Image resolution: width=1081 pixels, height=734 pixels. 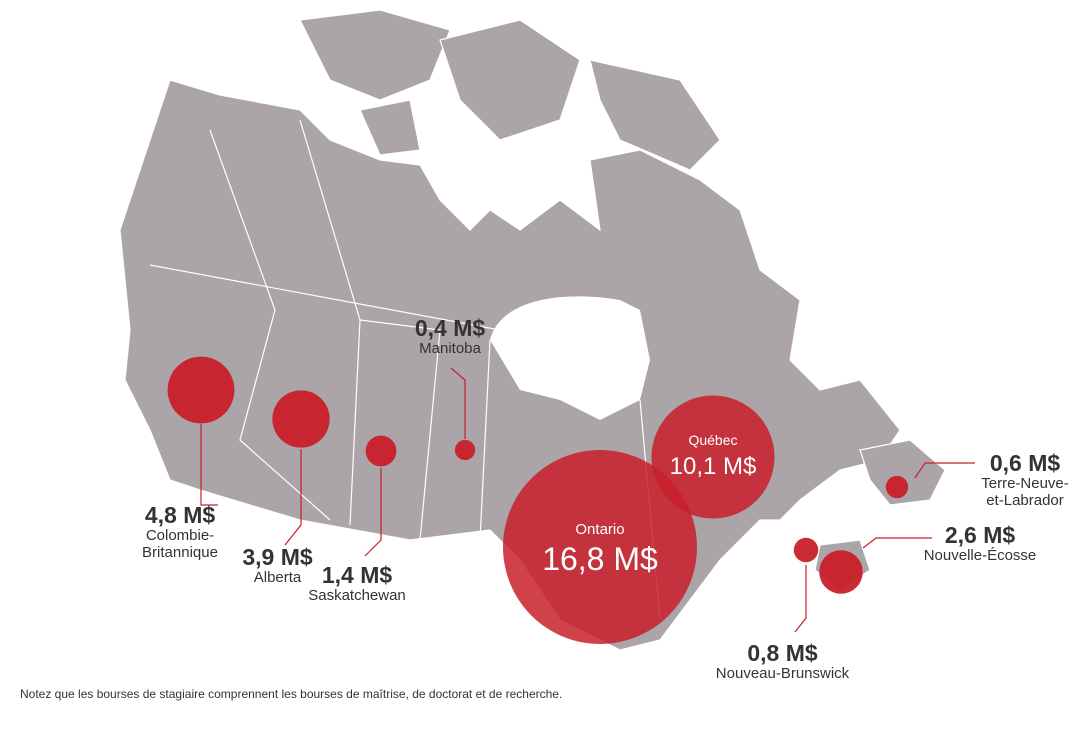 I want to click on value-label: 0,6 M$, so click(x=1025, y=463).